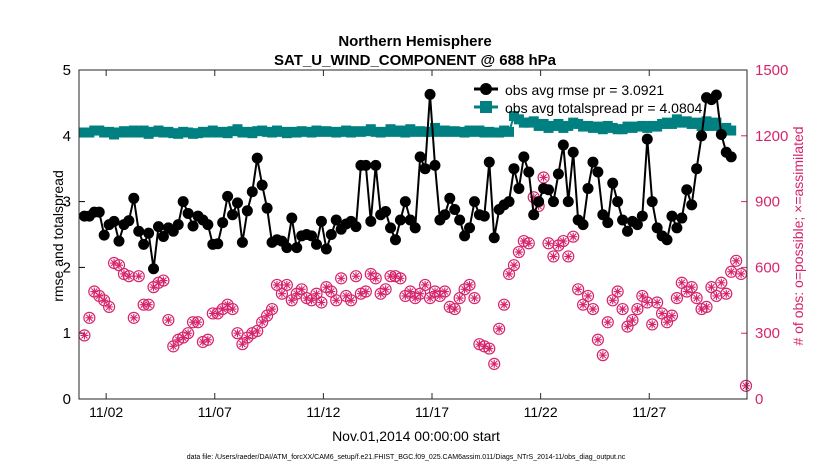 The height and width of the screenshot is (475, 830). I want to click on y-tick-label: 5, so click(67, 70).